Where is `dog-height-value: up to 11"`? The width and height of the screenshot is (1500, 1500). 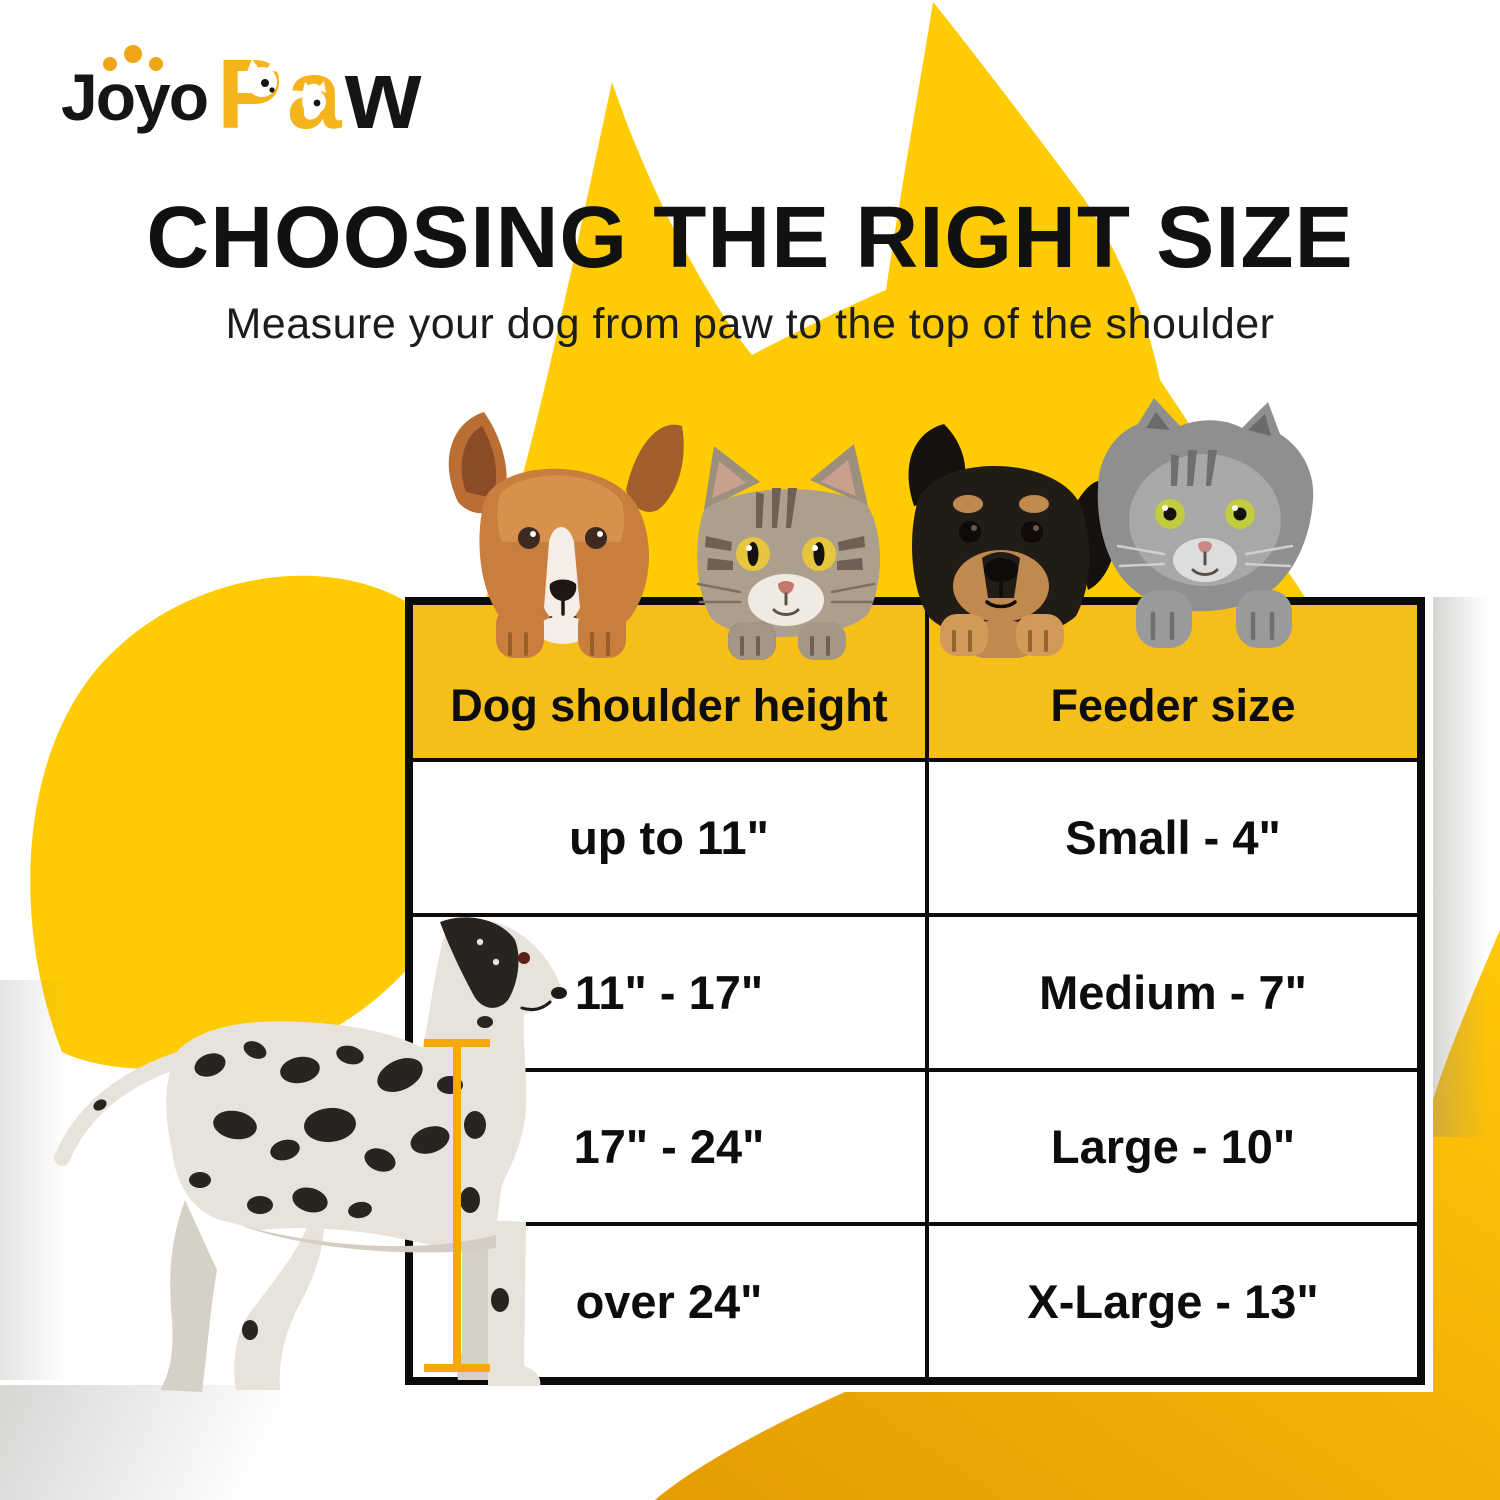 dog-height-value: up to 11" is located at coordinates (671, 837).